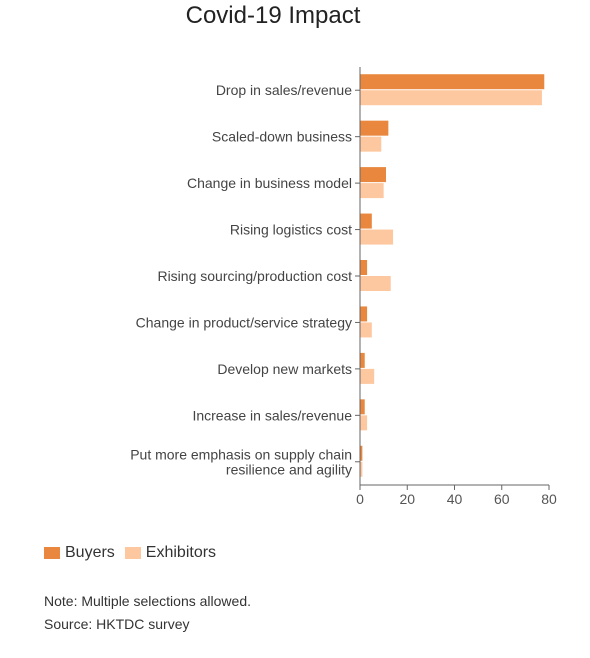 The image size is (590, 658). What do you see at coordinates (360, 499) in the screenshot?
I see `x-tick-label-0: 0` at bounding box center [360, 499].